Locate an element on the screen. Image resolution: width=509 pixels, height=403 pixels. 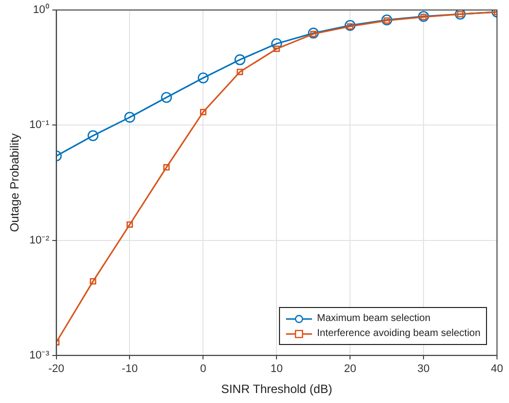
x-tick-label: 20 is located at coordinates (350, 369).